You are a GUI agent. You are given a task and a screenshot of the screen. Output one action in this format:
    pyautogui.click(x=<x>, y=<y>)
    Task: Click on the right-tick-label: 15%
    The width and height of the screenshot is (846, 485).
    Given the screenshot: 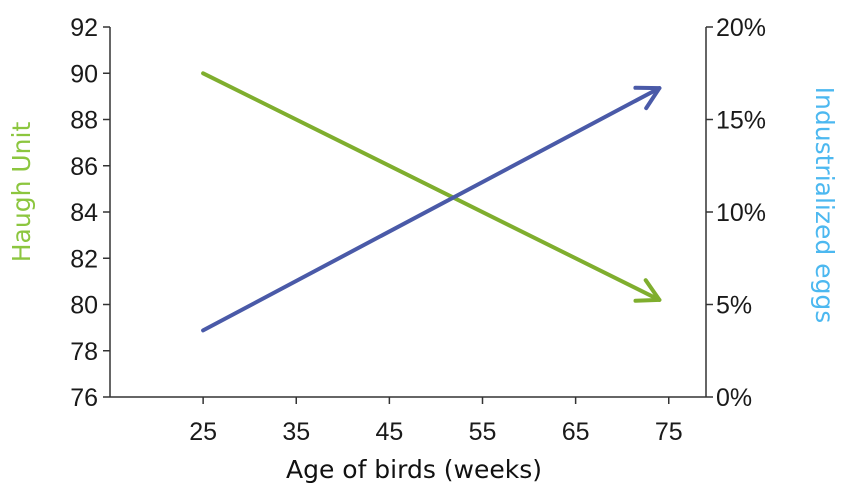 What is the action you would take?
    pyautogui.click(x=741, y=121)
    